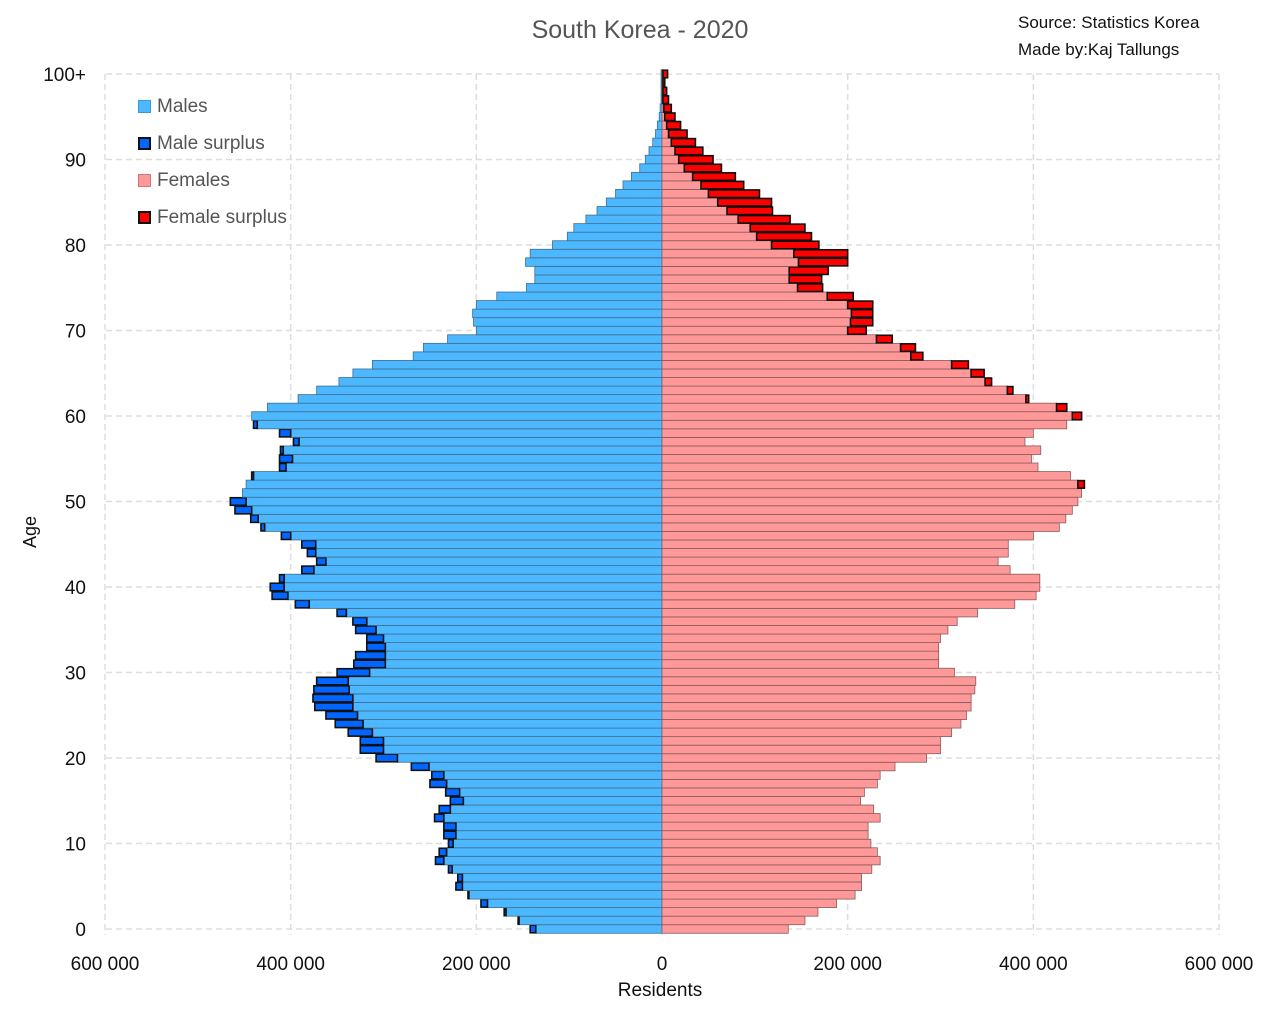  Describe the element at coordinates (640, 30) in the screenshot. I see `chart-title: South Korea - 2020` at that location.